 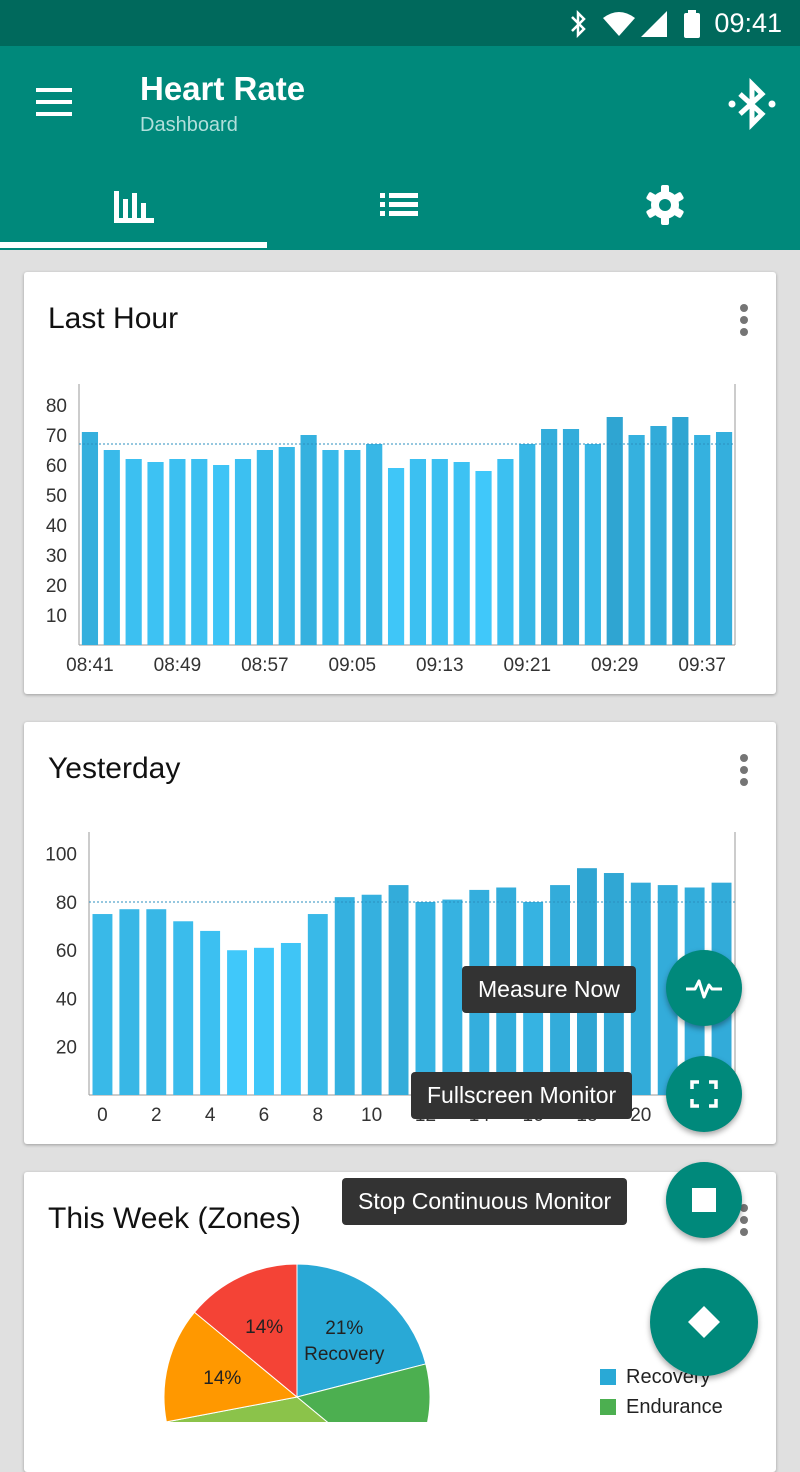 What do you see at coordinates (702, 665) in the screenshot?
I see `x-tick-label: 09:37` at bounding box center [702, 665].